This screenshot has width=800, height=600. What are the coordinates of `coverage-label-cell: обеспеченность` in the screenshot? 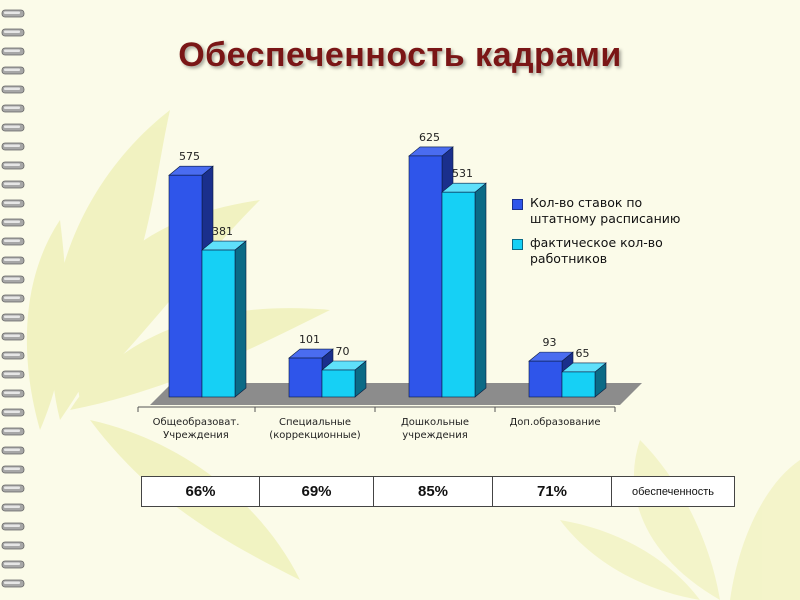 It's located at (673, 491).